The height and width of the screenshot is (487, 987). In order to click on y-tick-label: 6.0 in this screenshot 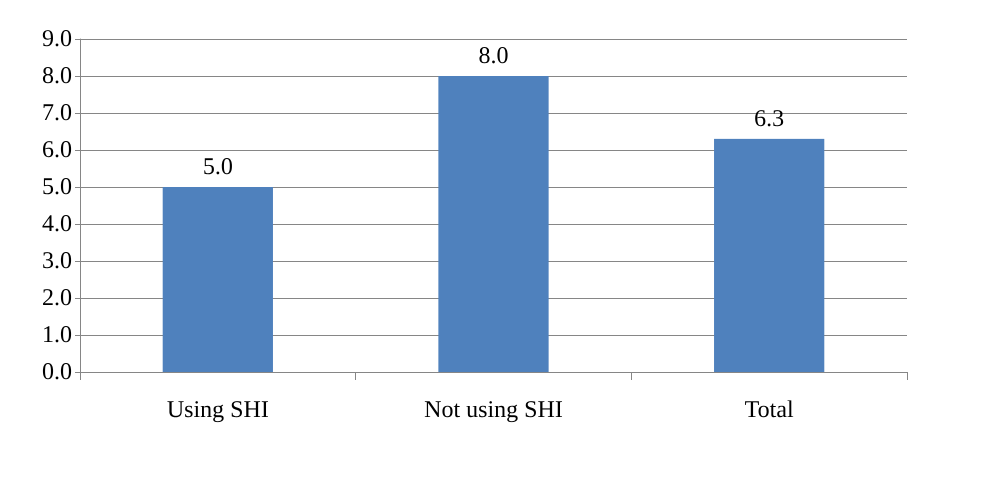, I will do `click(57, 150)`.